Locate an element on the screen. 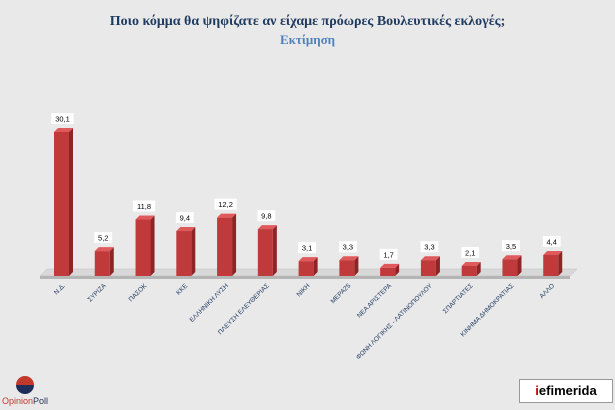 The height and width of the screenshot is (410, 615). chart-floor-edge is located at coordinates (305, 277).